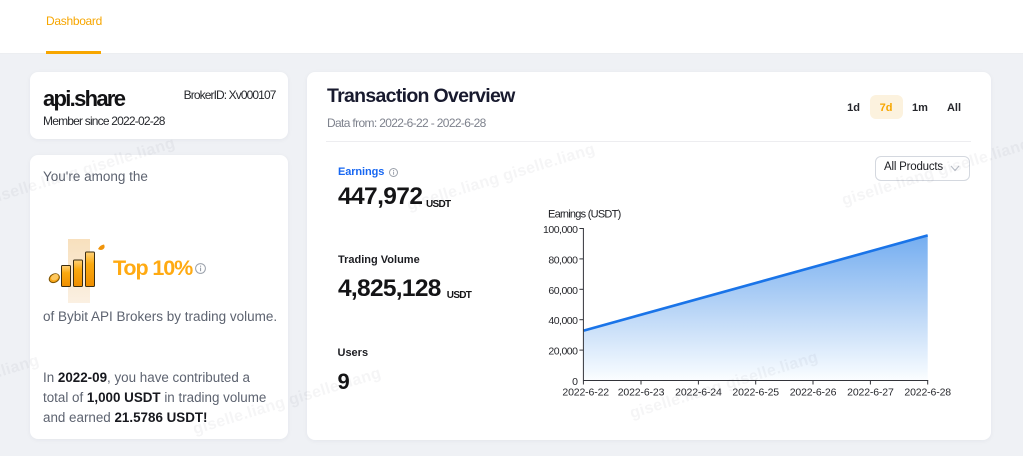 This screenshot has height=456, width=1023. I want to click on svg-text: 60,000, so click(563, 291).